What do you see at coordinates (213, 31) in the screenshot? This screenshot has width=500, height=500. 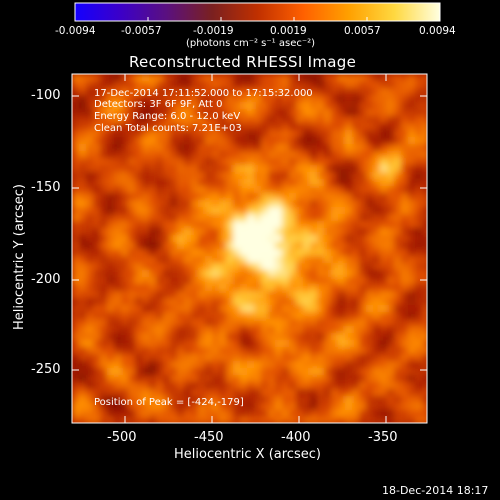 I see `colorbar-tick-label: -0.0019` at bounding box center [213, 31].